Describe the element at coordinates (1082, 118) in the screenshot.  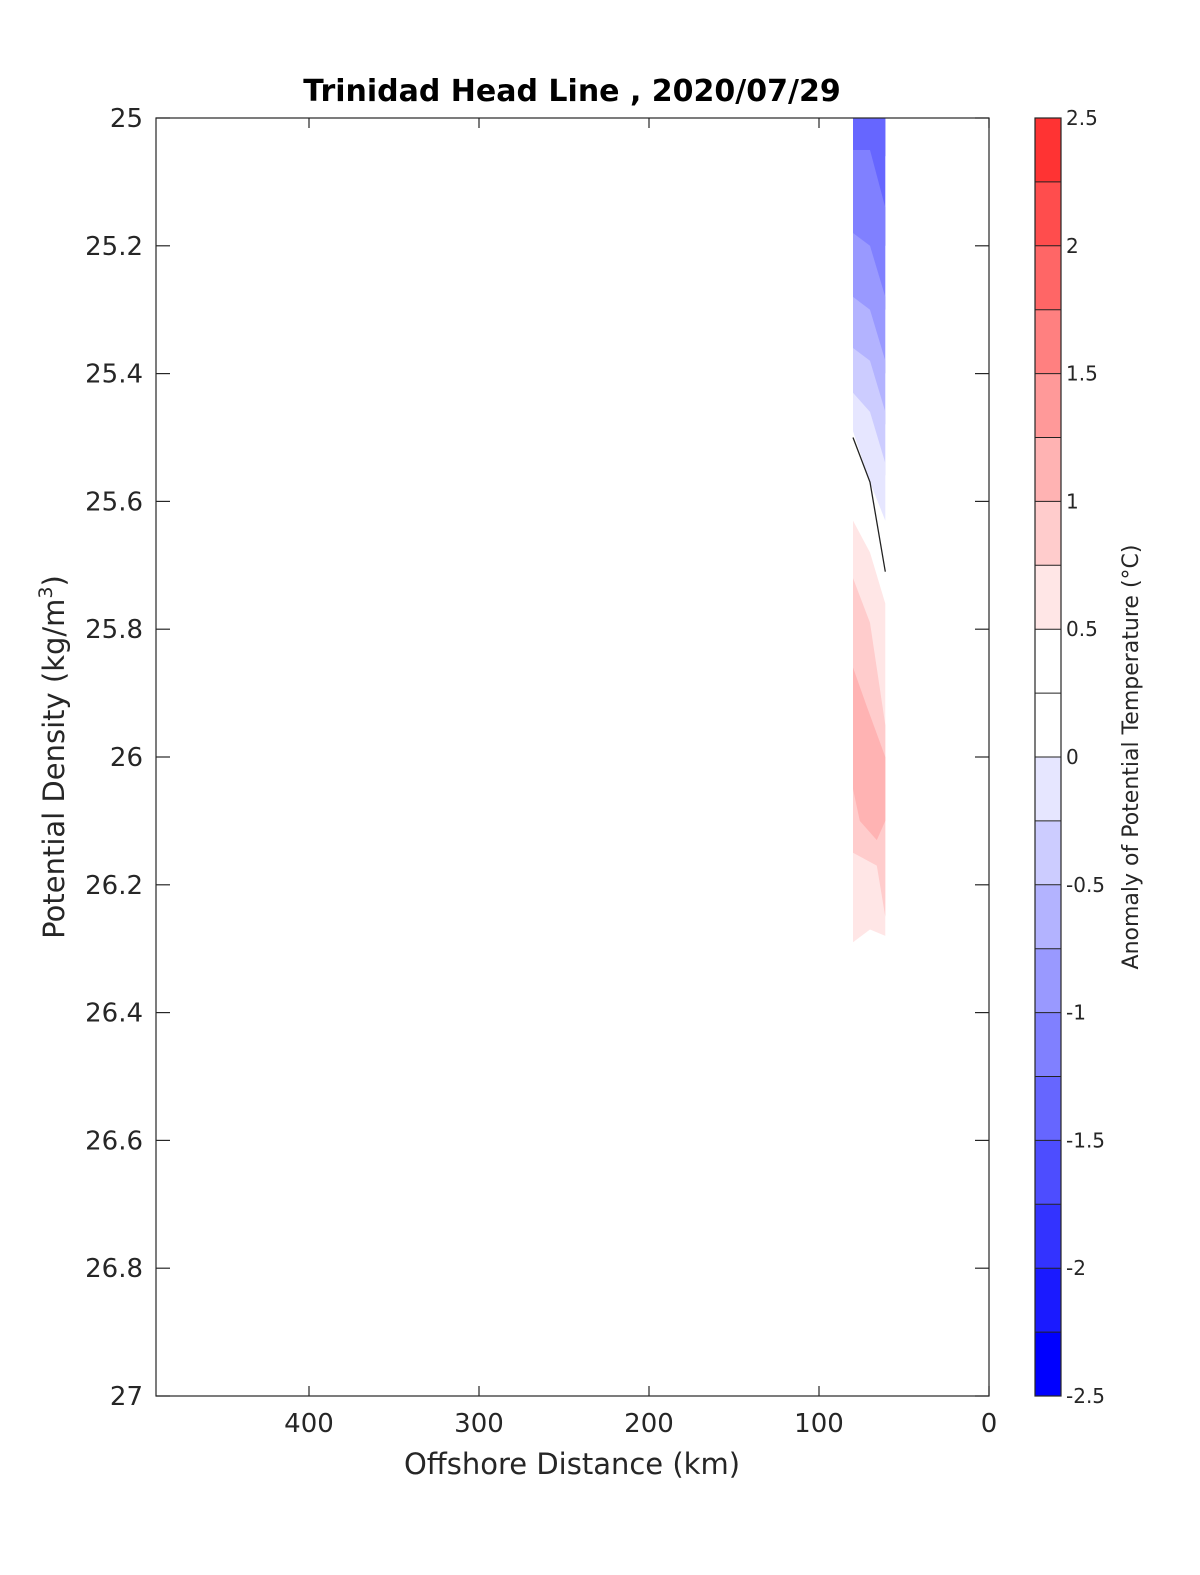
I see `colorbar-tick-label: 2.5` at that location.